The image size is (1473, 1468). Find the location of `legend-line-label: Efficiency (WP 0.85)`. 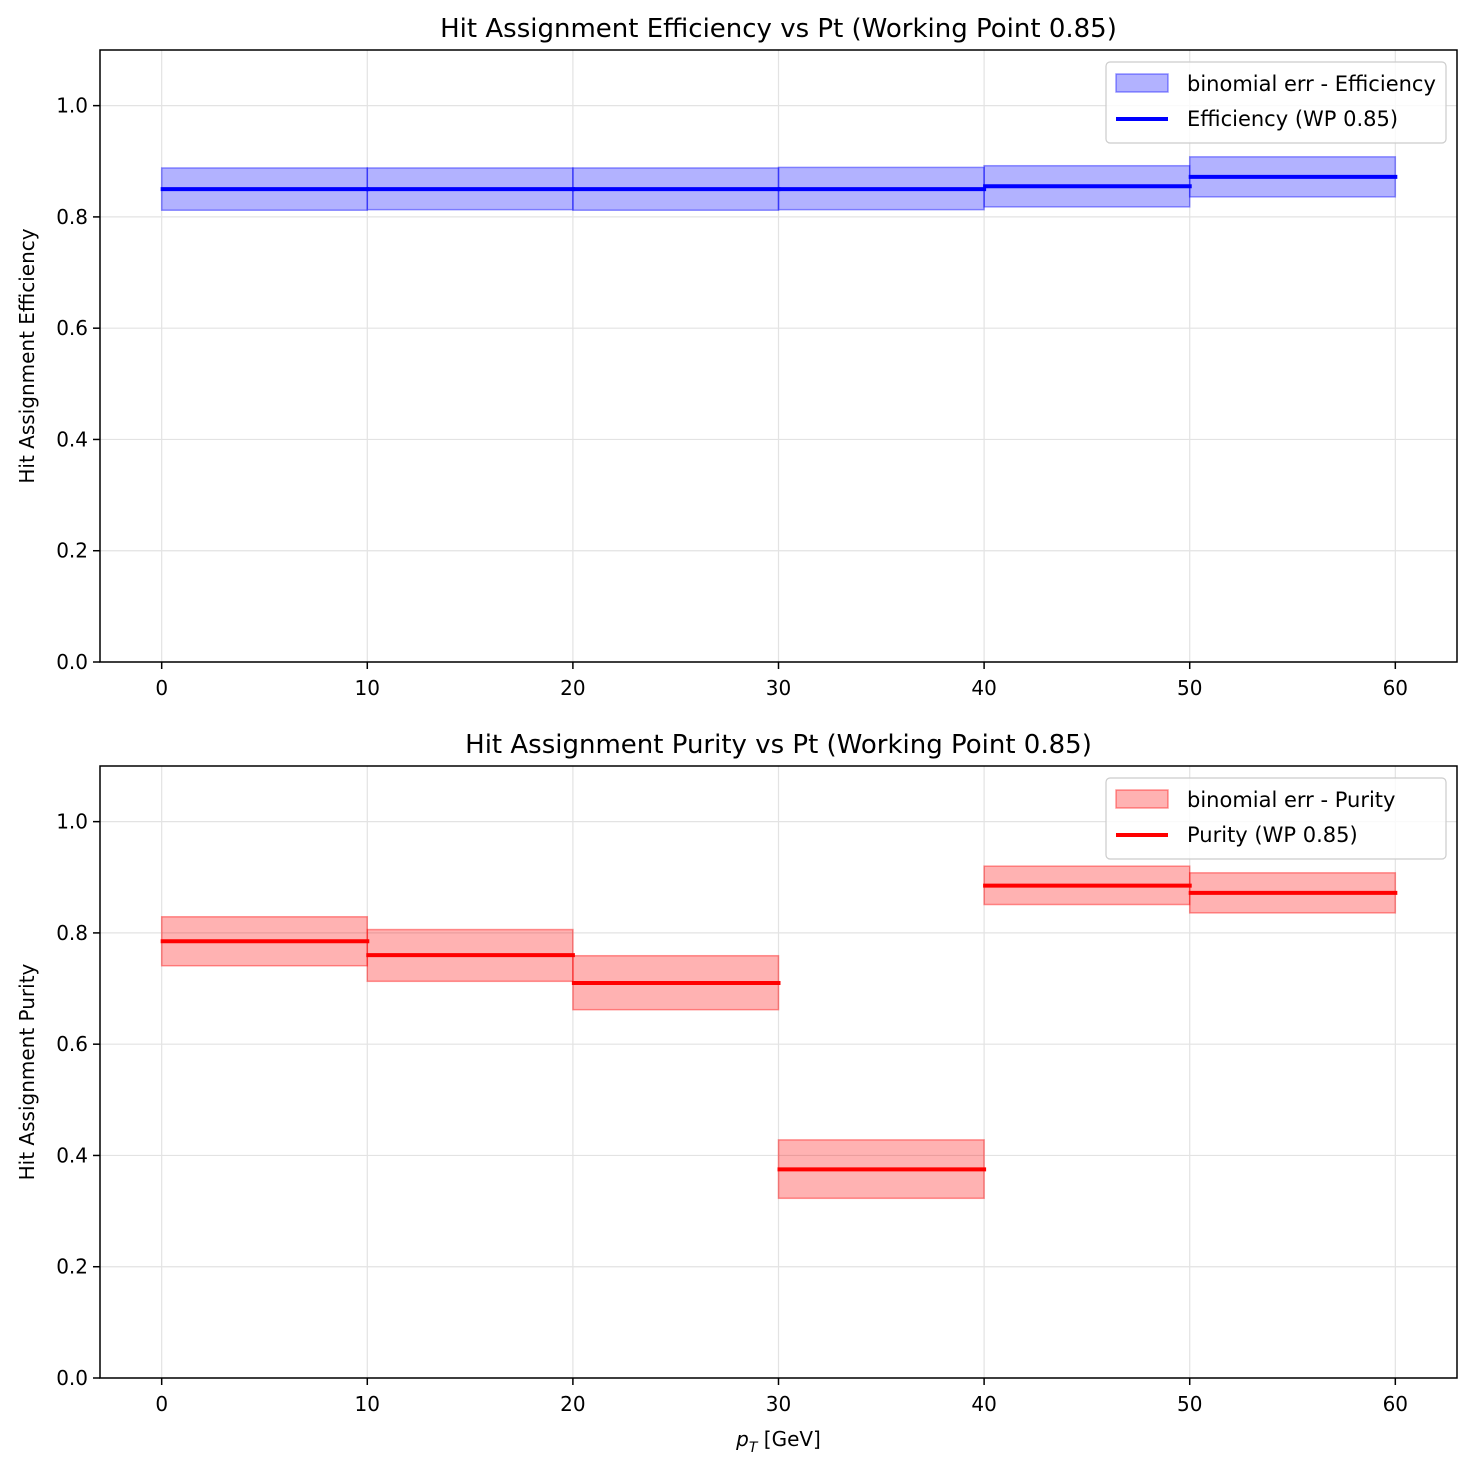

legend-line-label: Efficiency (WP 0.85) is located at coordinates (1292, 119).